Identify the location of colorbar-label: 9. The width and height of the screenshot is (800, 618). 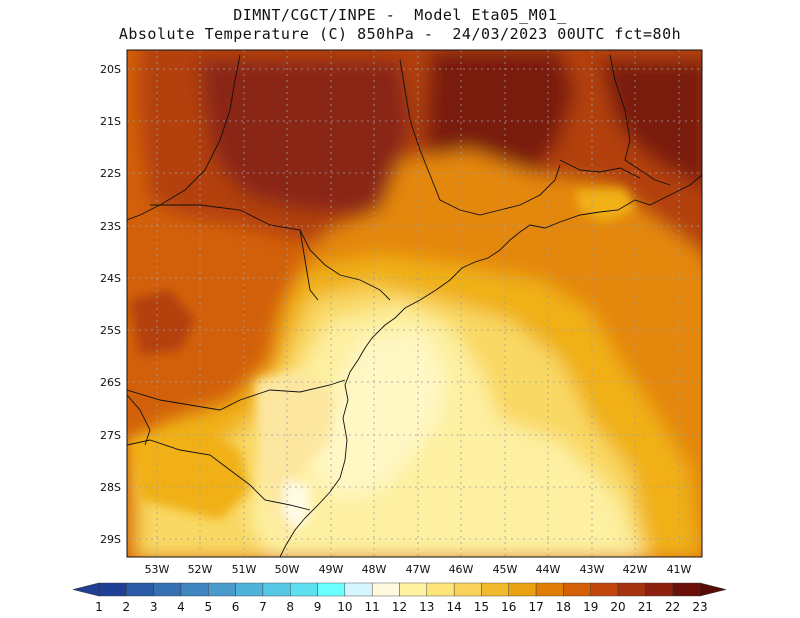
(318, 607).